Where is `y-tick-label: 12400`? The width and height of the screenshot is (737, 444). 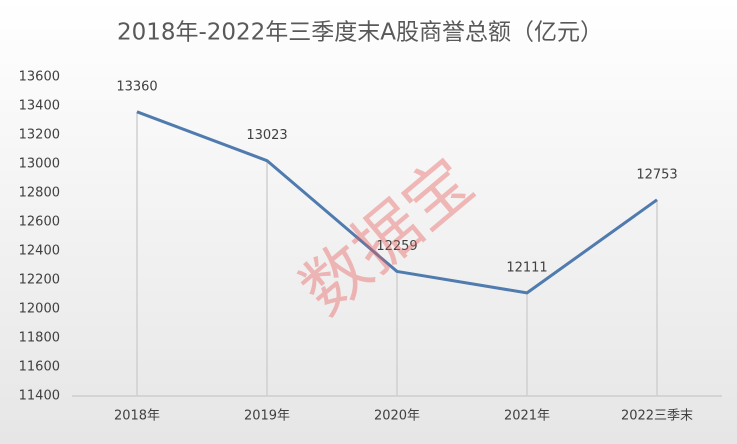
y-tick-label: 12400 is located at coordinates (39, 251).